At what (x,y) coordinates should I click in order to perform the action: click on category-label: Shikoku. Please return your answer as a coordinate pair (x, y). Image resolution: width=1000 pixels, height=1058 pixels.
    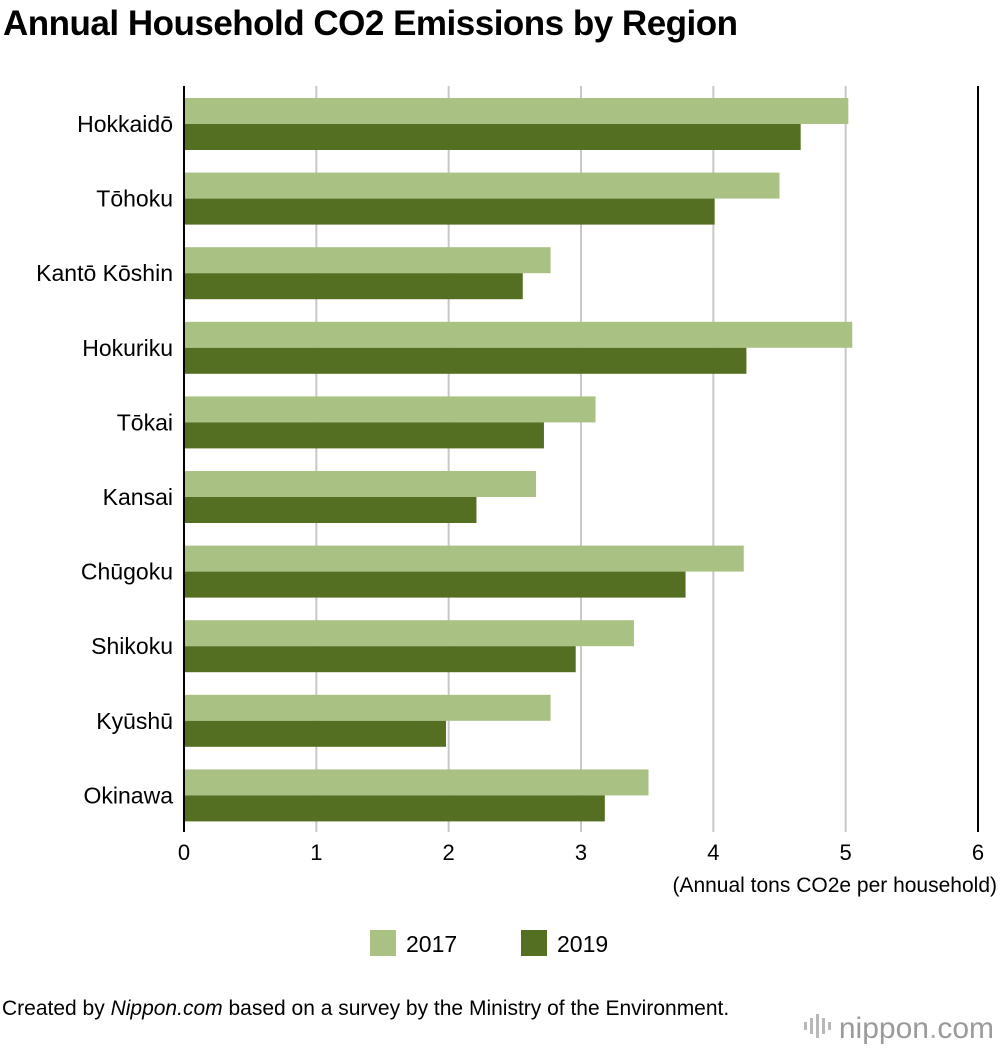
    Looking at the image, I should click on (132, 646).